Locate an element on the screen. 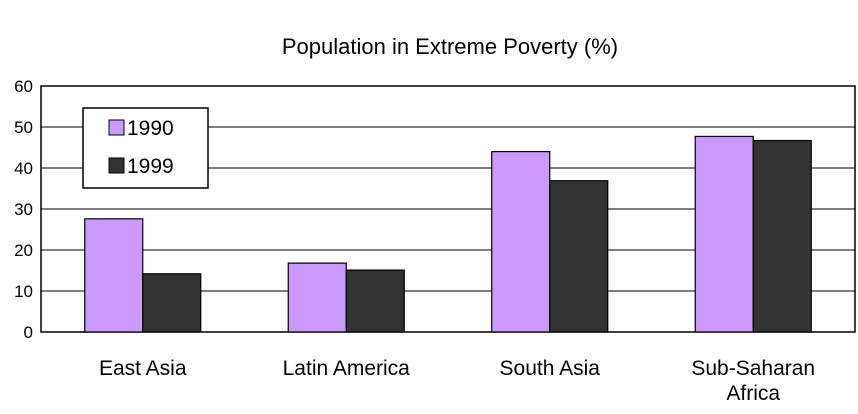  category-label: Latin America is located at coordinates (347, 368).